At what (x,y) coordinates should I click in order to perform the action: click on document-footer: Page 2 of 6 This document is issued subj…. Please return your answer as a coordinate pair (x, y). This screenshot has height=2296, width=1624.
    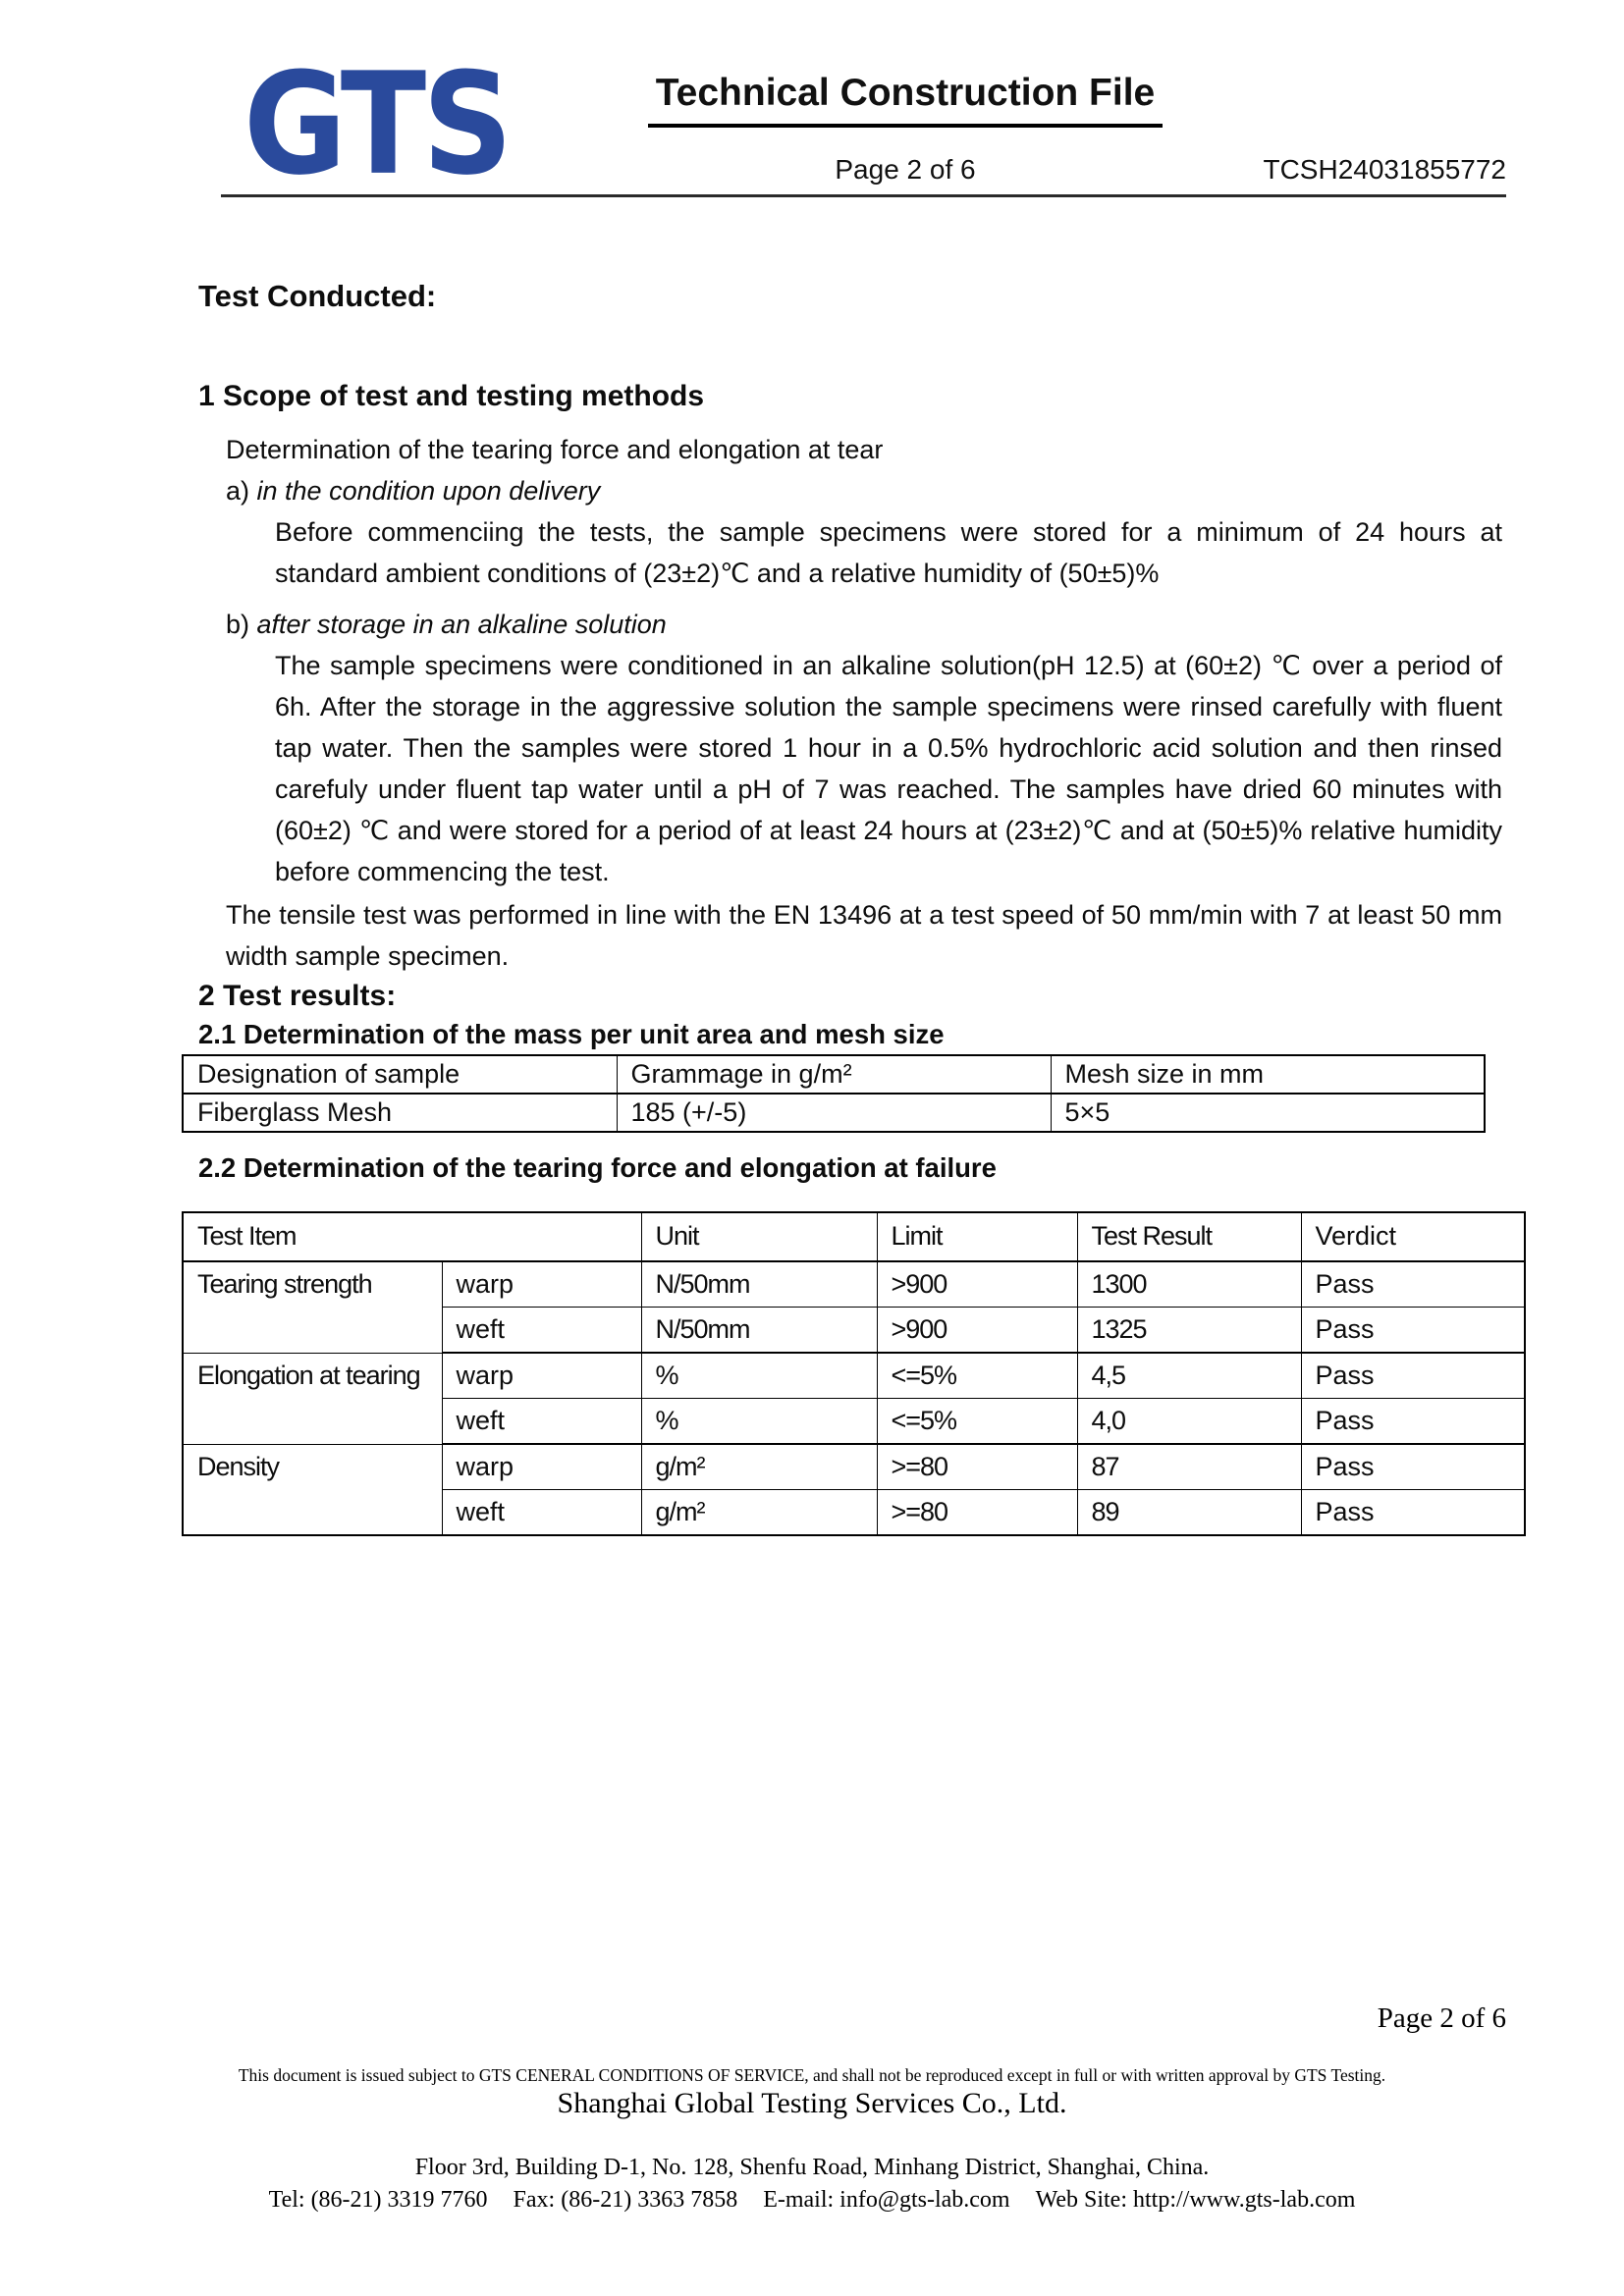
    Looking at the image, I should click on (812, 2108).